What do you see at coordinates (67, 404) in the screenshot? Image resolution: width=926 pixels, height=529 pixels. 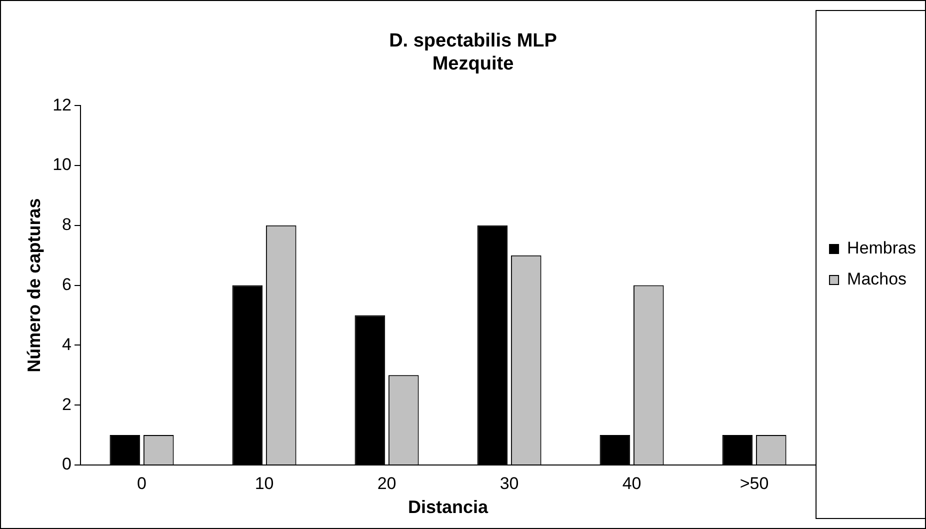 I see `y-tick-label: 2` at bounding box center [67, 404].